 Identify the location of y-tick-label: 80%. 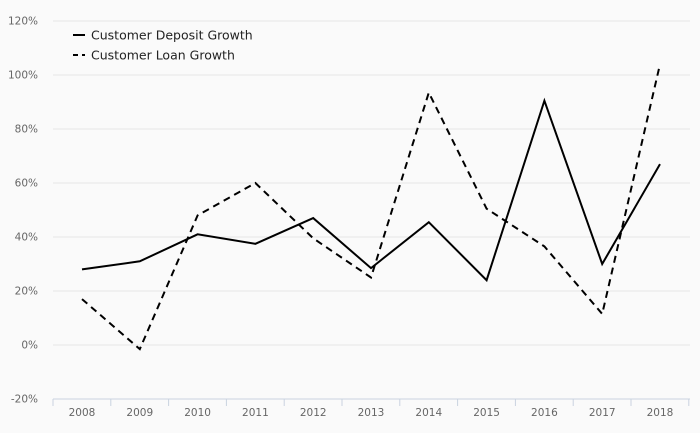
(26, 130).